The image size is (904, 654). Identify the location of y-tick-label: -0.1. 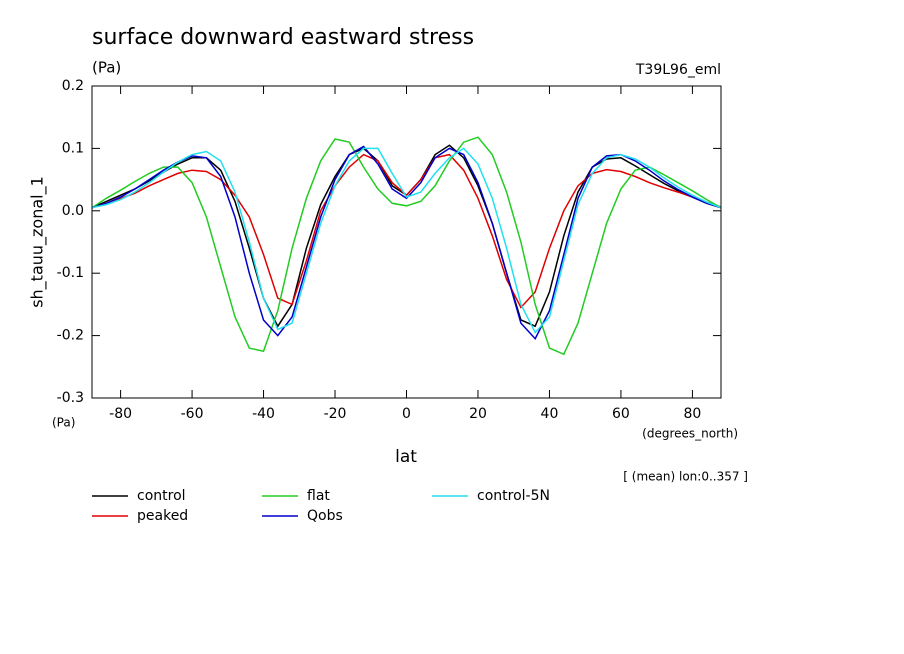
(70, 273).